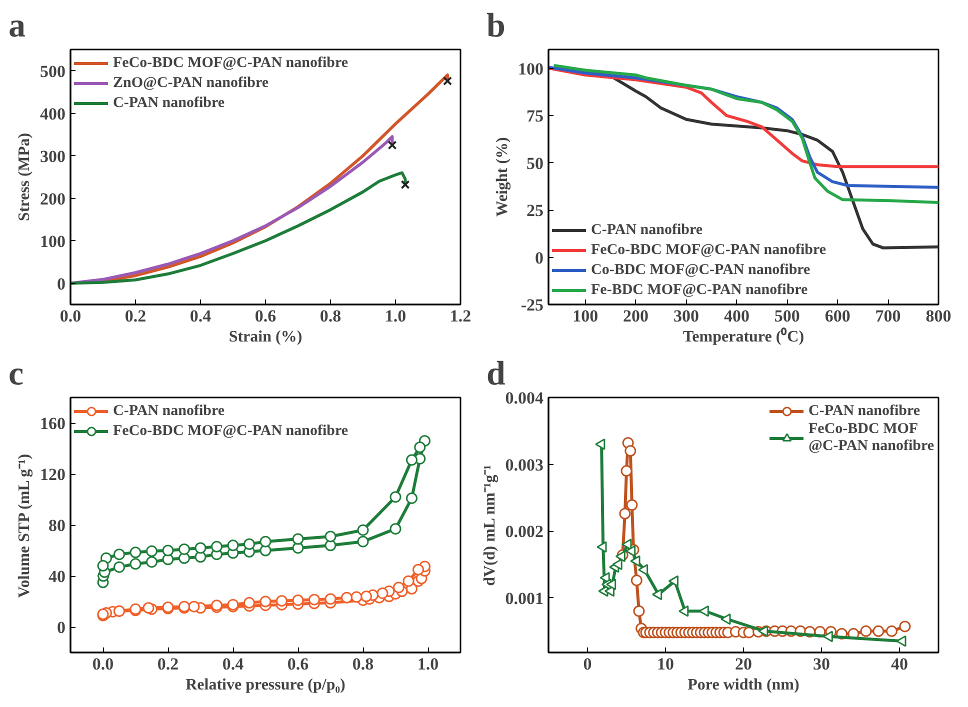 Image resolution: width=968 pixels, height=707 pixels. Describe the element at coordinates (461, 316) in the screenshot. I see `x-tick-label: 1.2` at that location.